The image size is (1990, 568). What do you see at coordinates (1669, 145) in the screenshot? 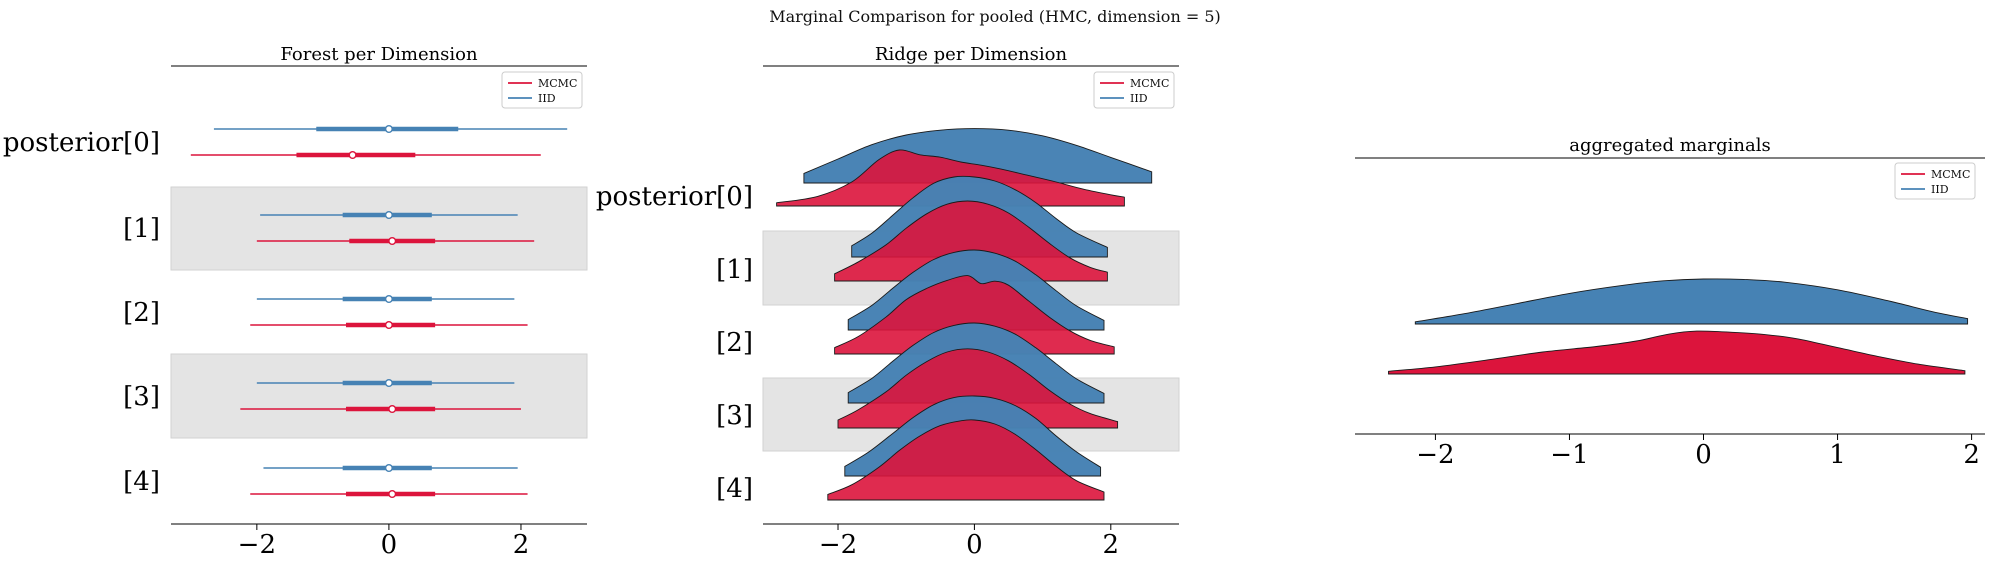
I see `panel-title: aggregated marginals` at bounding box center [1669, 145].